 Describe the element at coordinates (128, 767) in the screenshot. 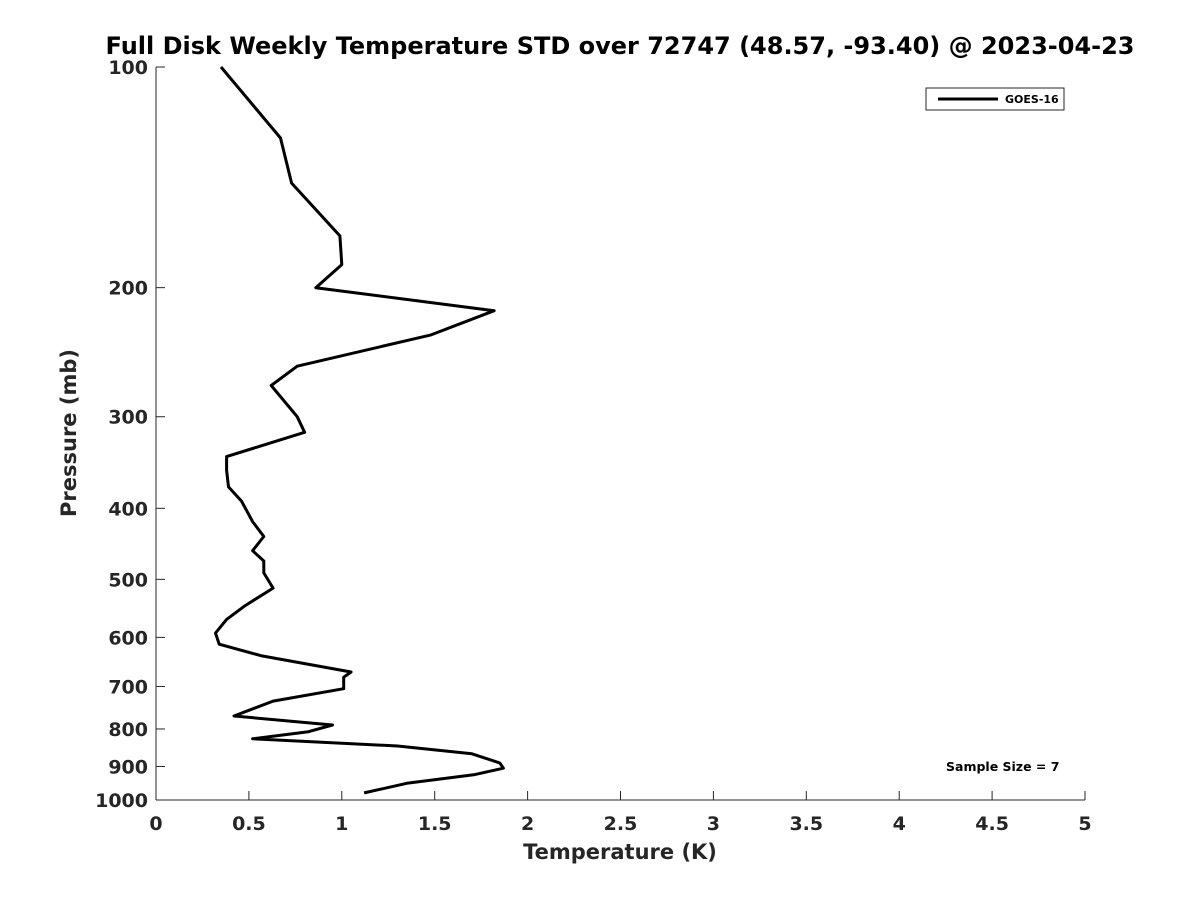

I see `y-tick-label: 900` at that location.